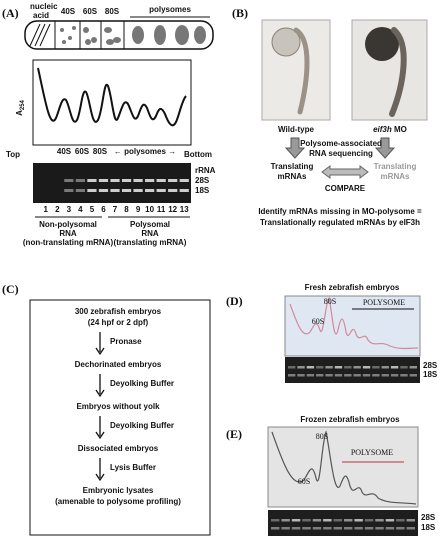  I want to click on profile-photo, so click(343, 467).